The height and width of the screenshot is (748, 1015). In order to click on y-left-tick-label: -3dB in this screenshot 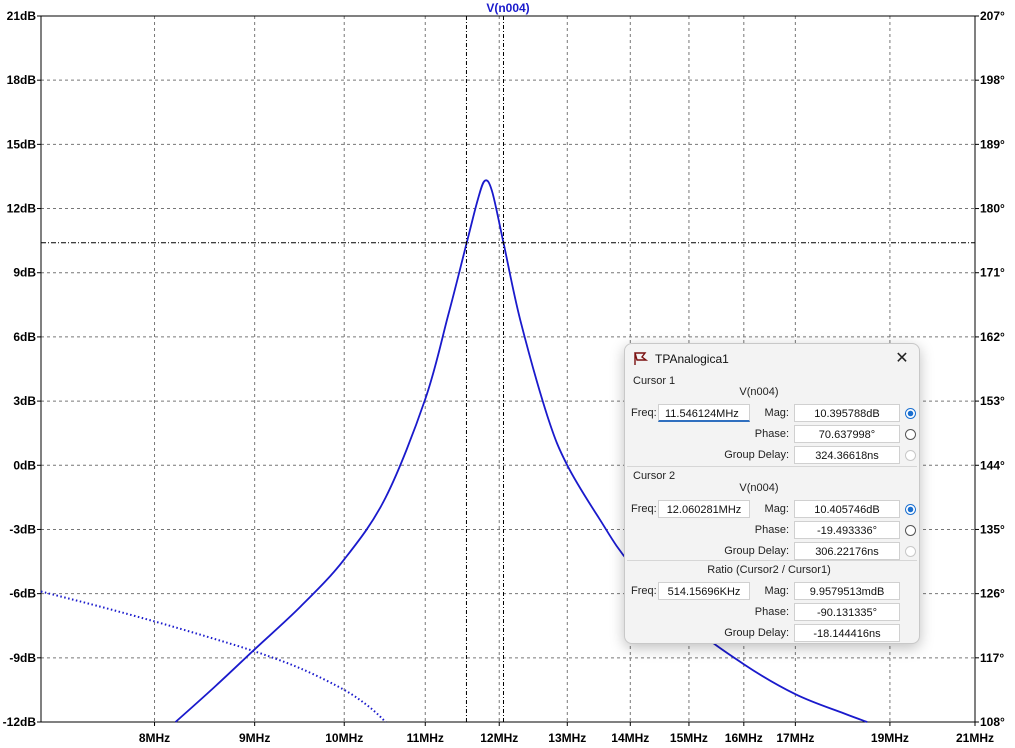, I will do `click(22, 529)`.